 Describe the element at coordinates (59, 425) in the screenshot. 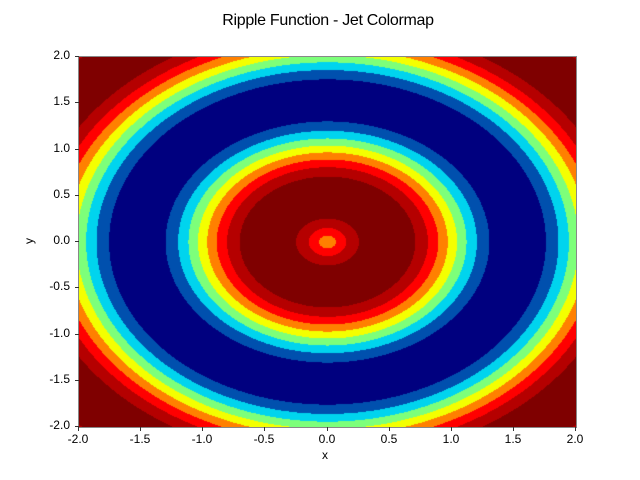

I see `y-tick-label: -2.0` at that location.